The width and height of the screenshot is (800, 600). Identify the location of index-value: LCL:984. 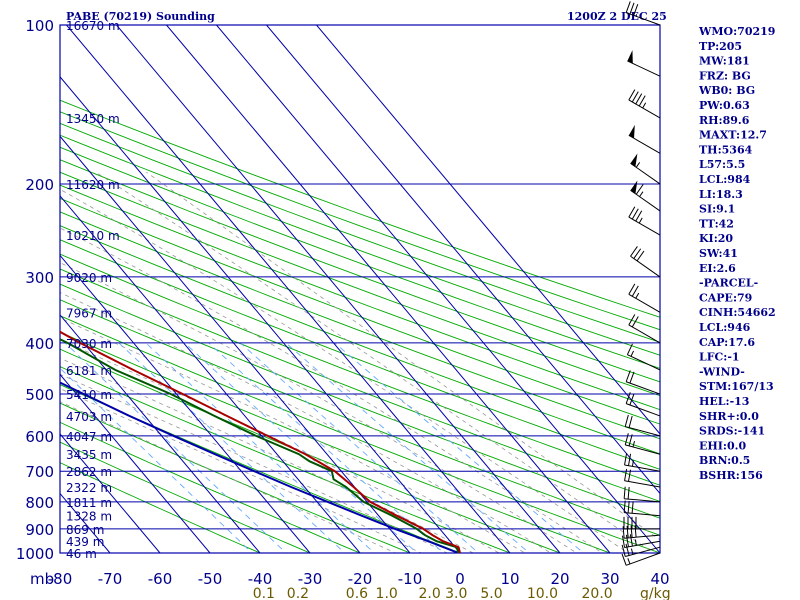
(725, 179).